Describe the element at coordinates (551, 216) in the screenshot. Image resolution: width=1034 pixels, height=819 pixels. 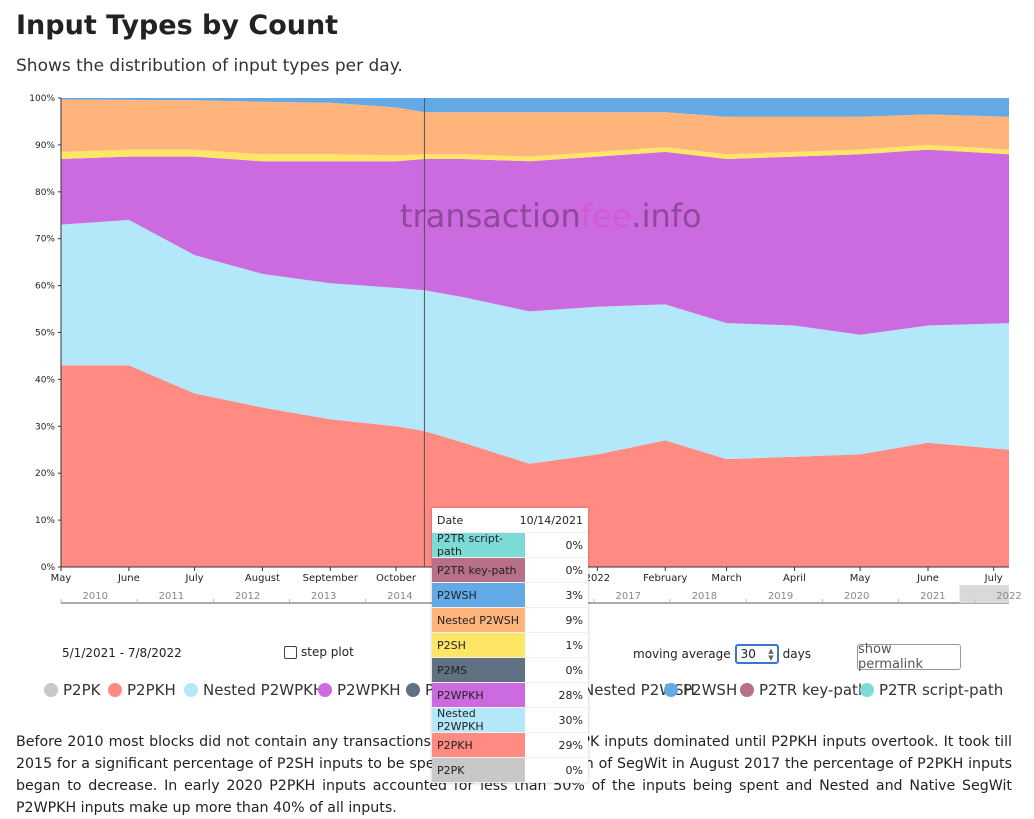
I see `watermark: transactionfee.info` at that location.